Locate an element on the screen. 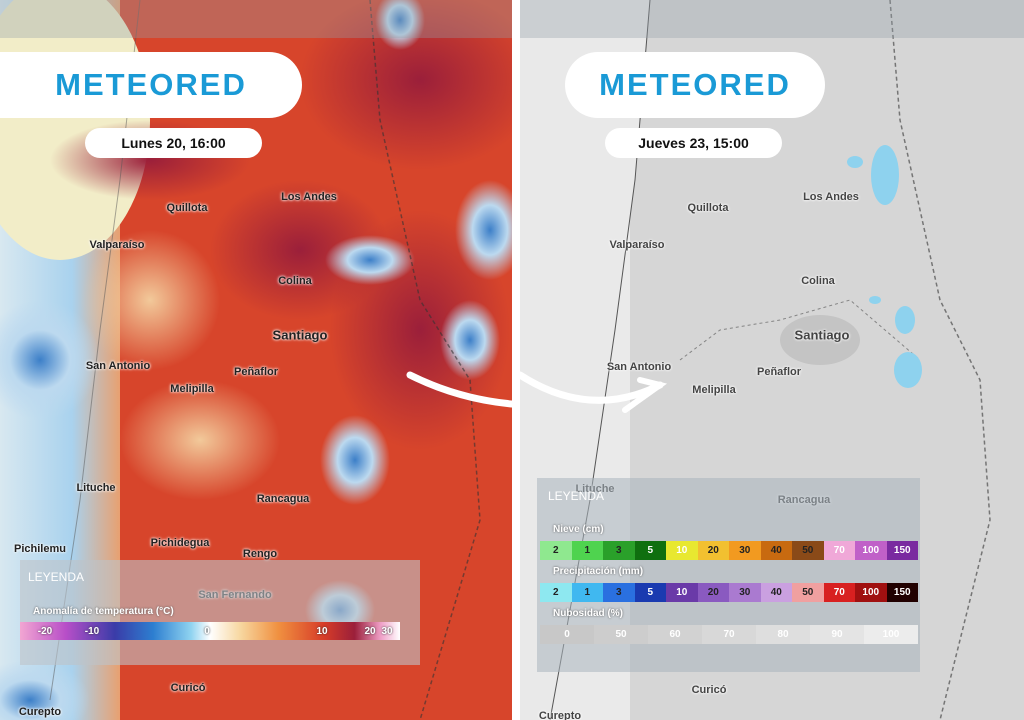  tick-label: -10 is located at coordinates (92, 631).